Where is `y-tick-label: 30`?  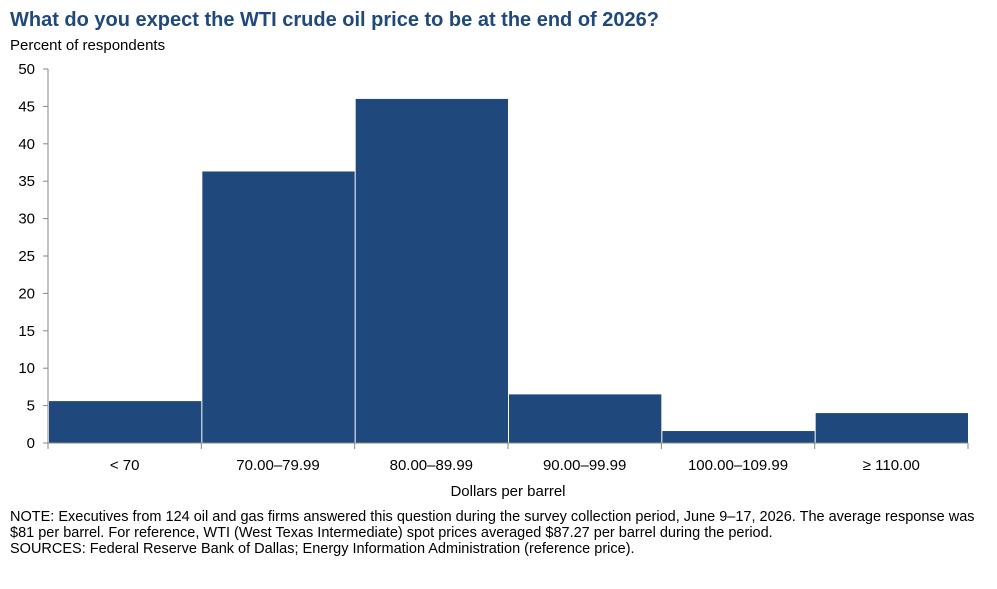
y-tick-label: 30 is located at coordinates (26, 219).